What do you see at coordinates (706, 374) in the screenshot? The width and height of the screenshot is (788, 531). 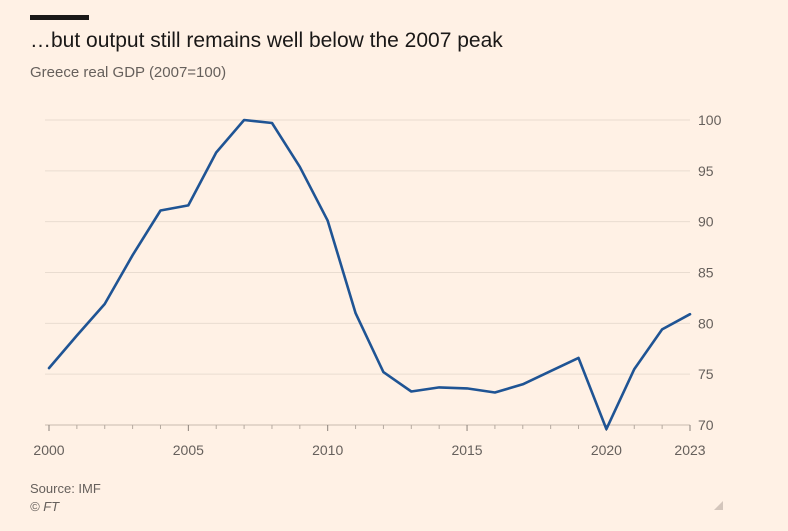 I see `y-tick-label-75: 75` at bounding box center [706, 374].